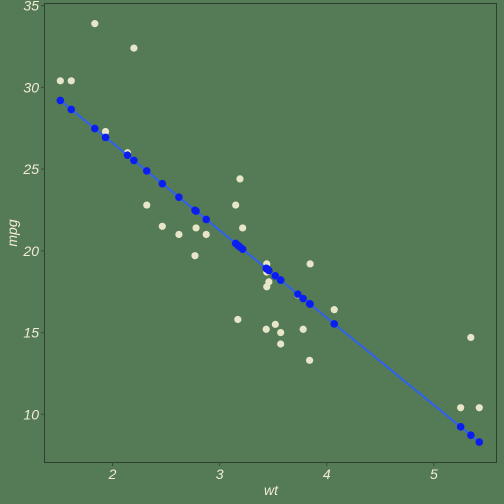  I want to click on x-axis-title: wt, so click(271, 490).